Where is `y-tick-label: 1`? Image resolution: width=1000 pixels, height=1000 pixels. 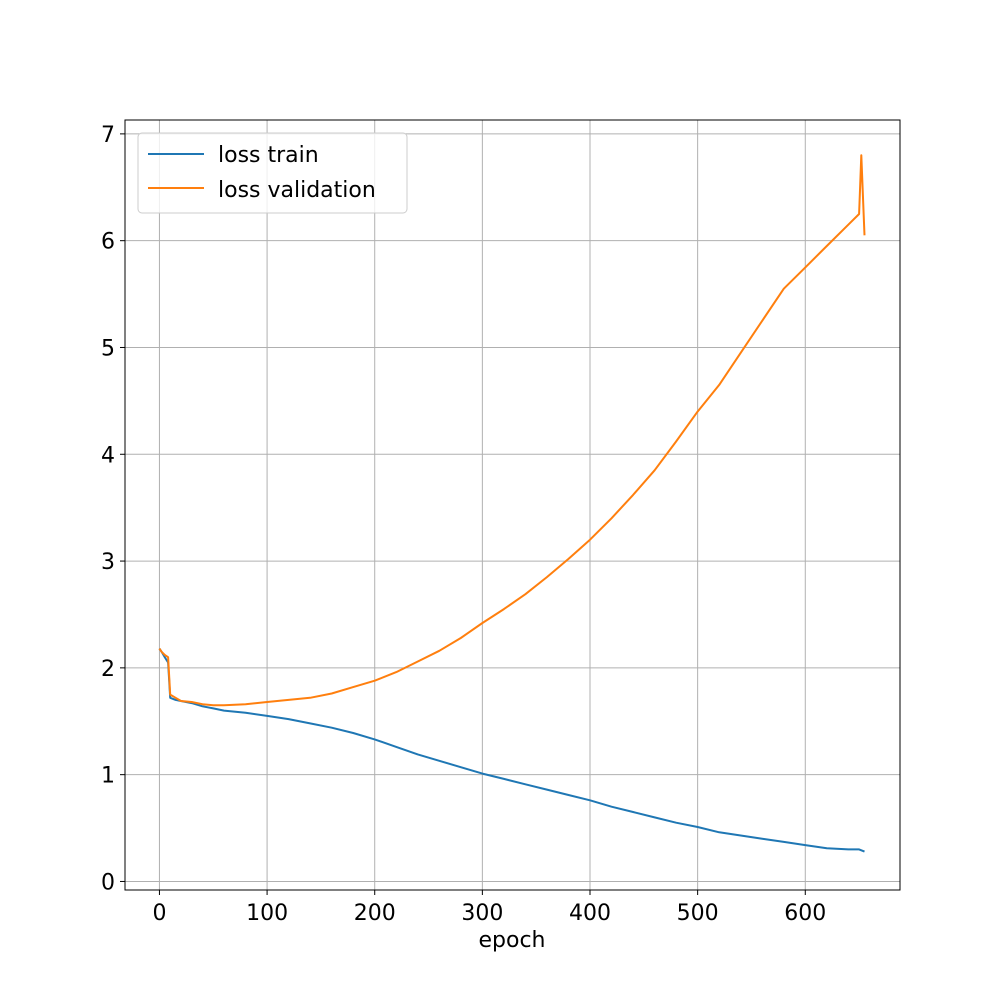
y-tick-label: 1 is located at coordinates (108, 776).